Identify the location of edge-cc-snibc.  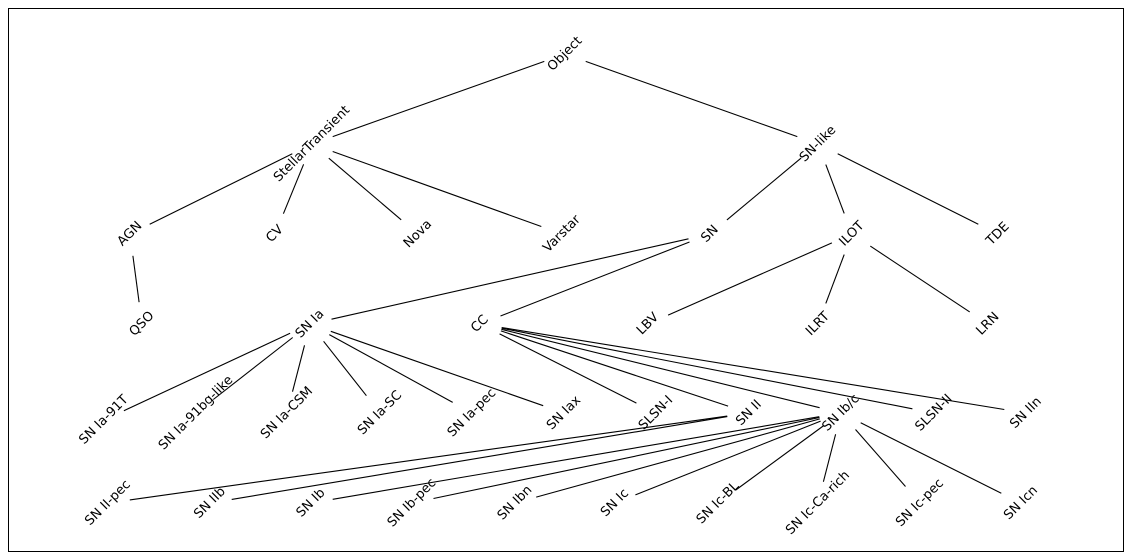
(660, 368).